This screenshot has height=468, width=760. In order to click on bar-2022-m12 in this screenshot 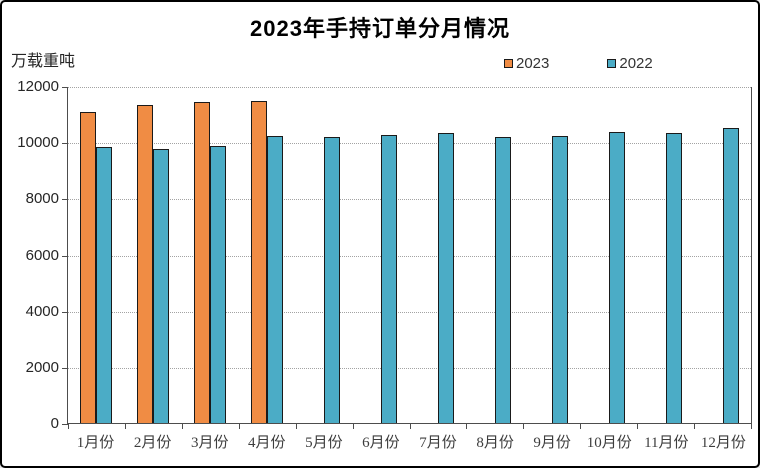, I will do `click(730, 275)`.